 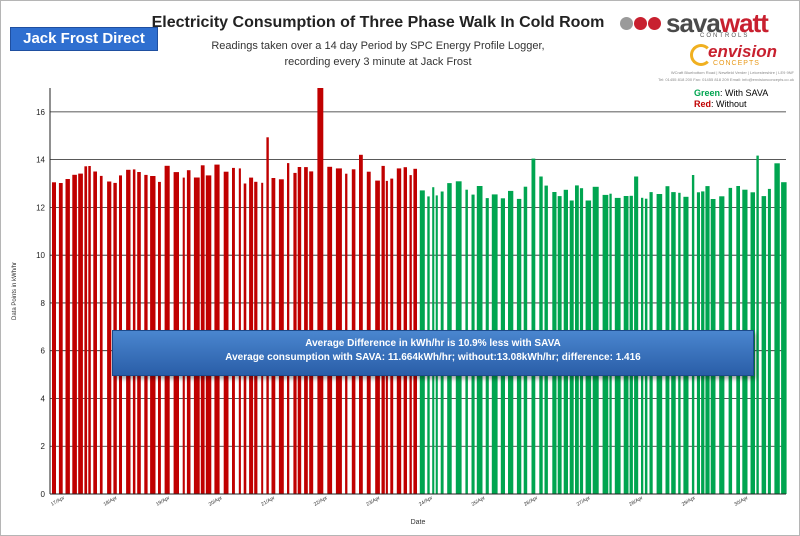 I want to click on savawatt-suffix: watt, so click(x=744, y=23).